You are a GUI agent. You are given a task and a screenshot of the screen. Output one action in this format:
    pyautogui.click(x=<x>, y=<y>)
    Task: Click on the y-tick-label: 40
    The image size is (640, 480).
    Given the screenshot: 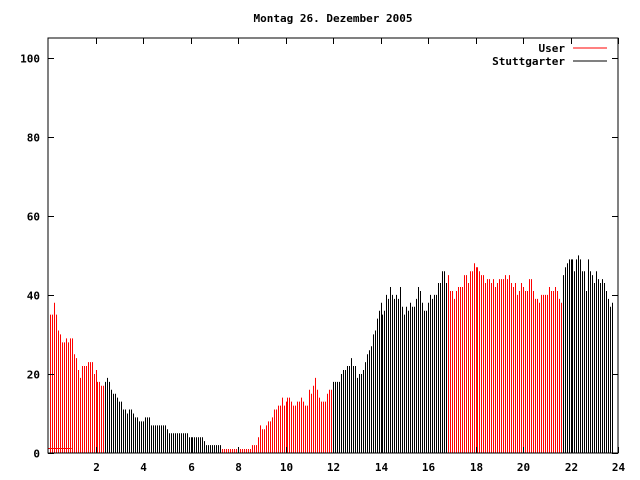 What is the action you would take?
    pyautogui.click(x=33, y=296)
    